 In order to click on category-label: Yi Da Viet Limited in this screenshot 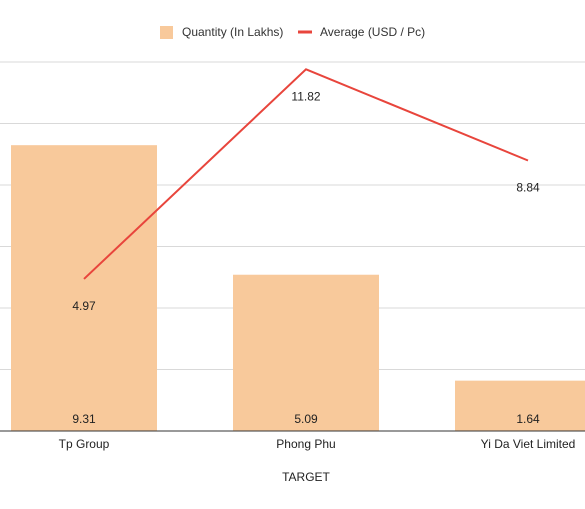, I will do `click(528, 444)`.